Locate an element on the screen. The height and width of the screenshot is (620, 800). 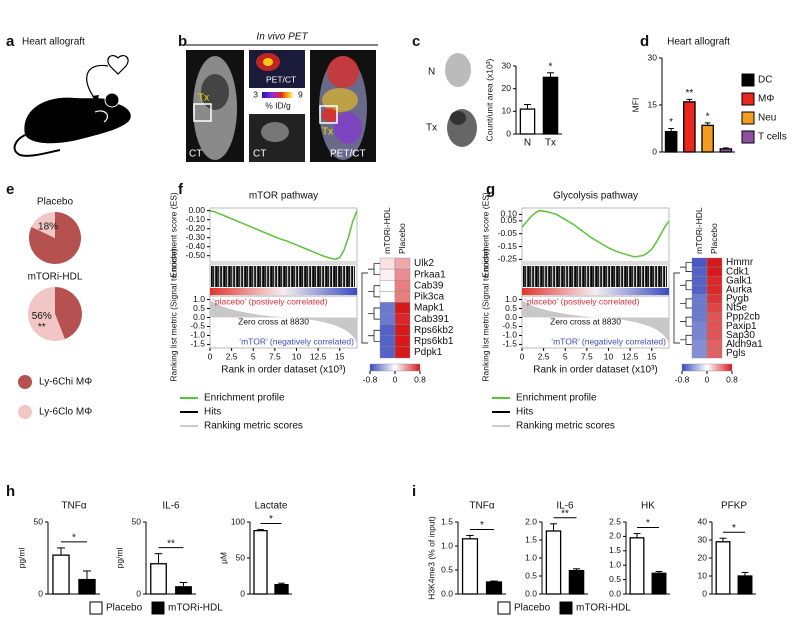
heart-image-detail is located at coordinates (458, 118).